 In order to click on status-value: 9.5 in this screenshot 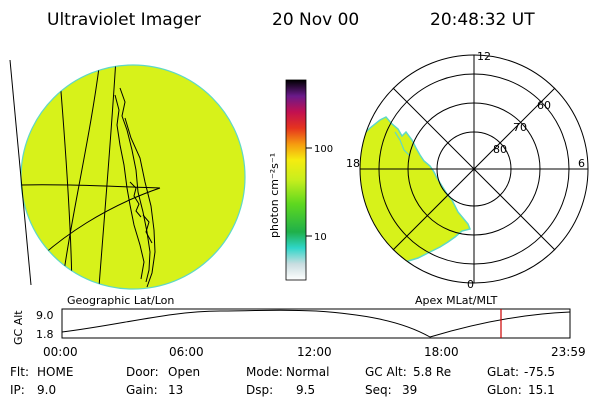, I will do `click(305, 390)`.